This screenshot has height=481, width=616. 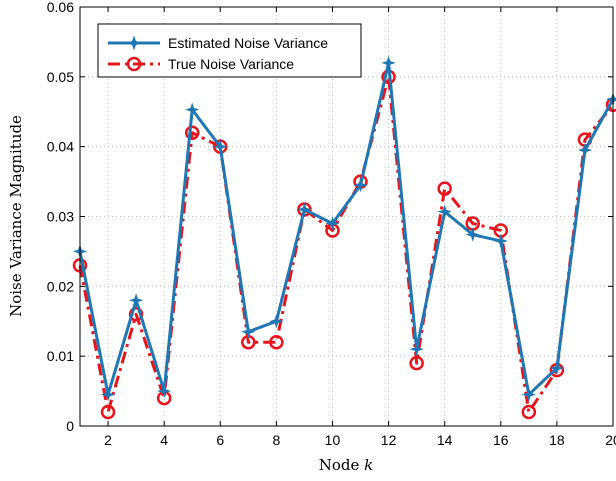 What do you see at coordinates (276, 440) in the screenshot?
I see `x-tick-label: 8` at bounding box center [276, 440].